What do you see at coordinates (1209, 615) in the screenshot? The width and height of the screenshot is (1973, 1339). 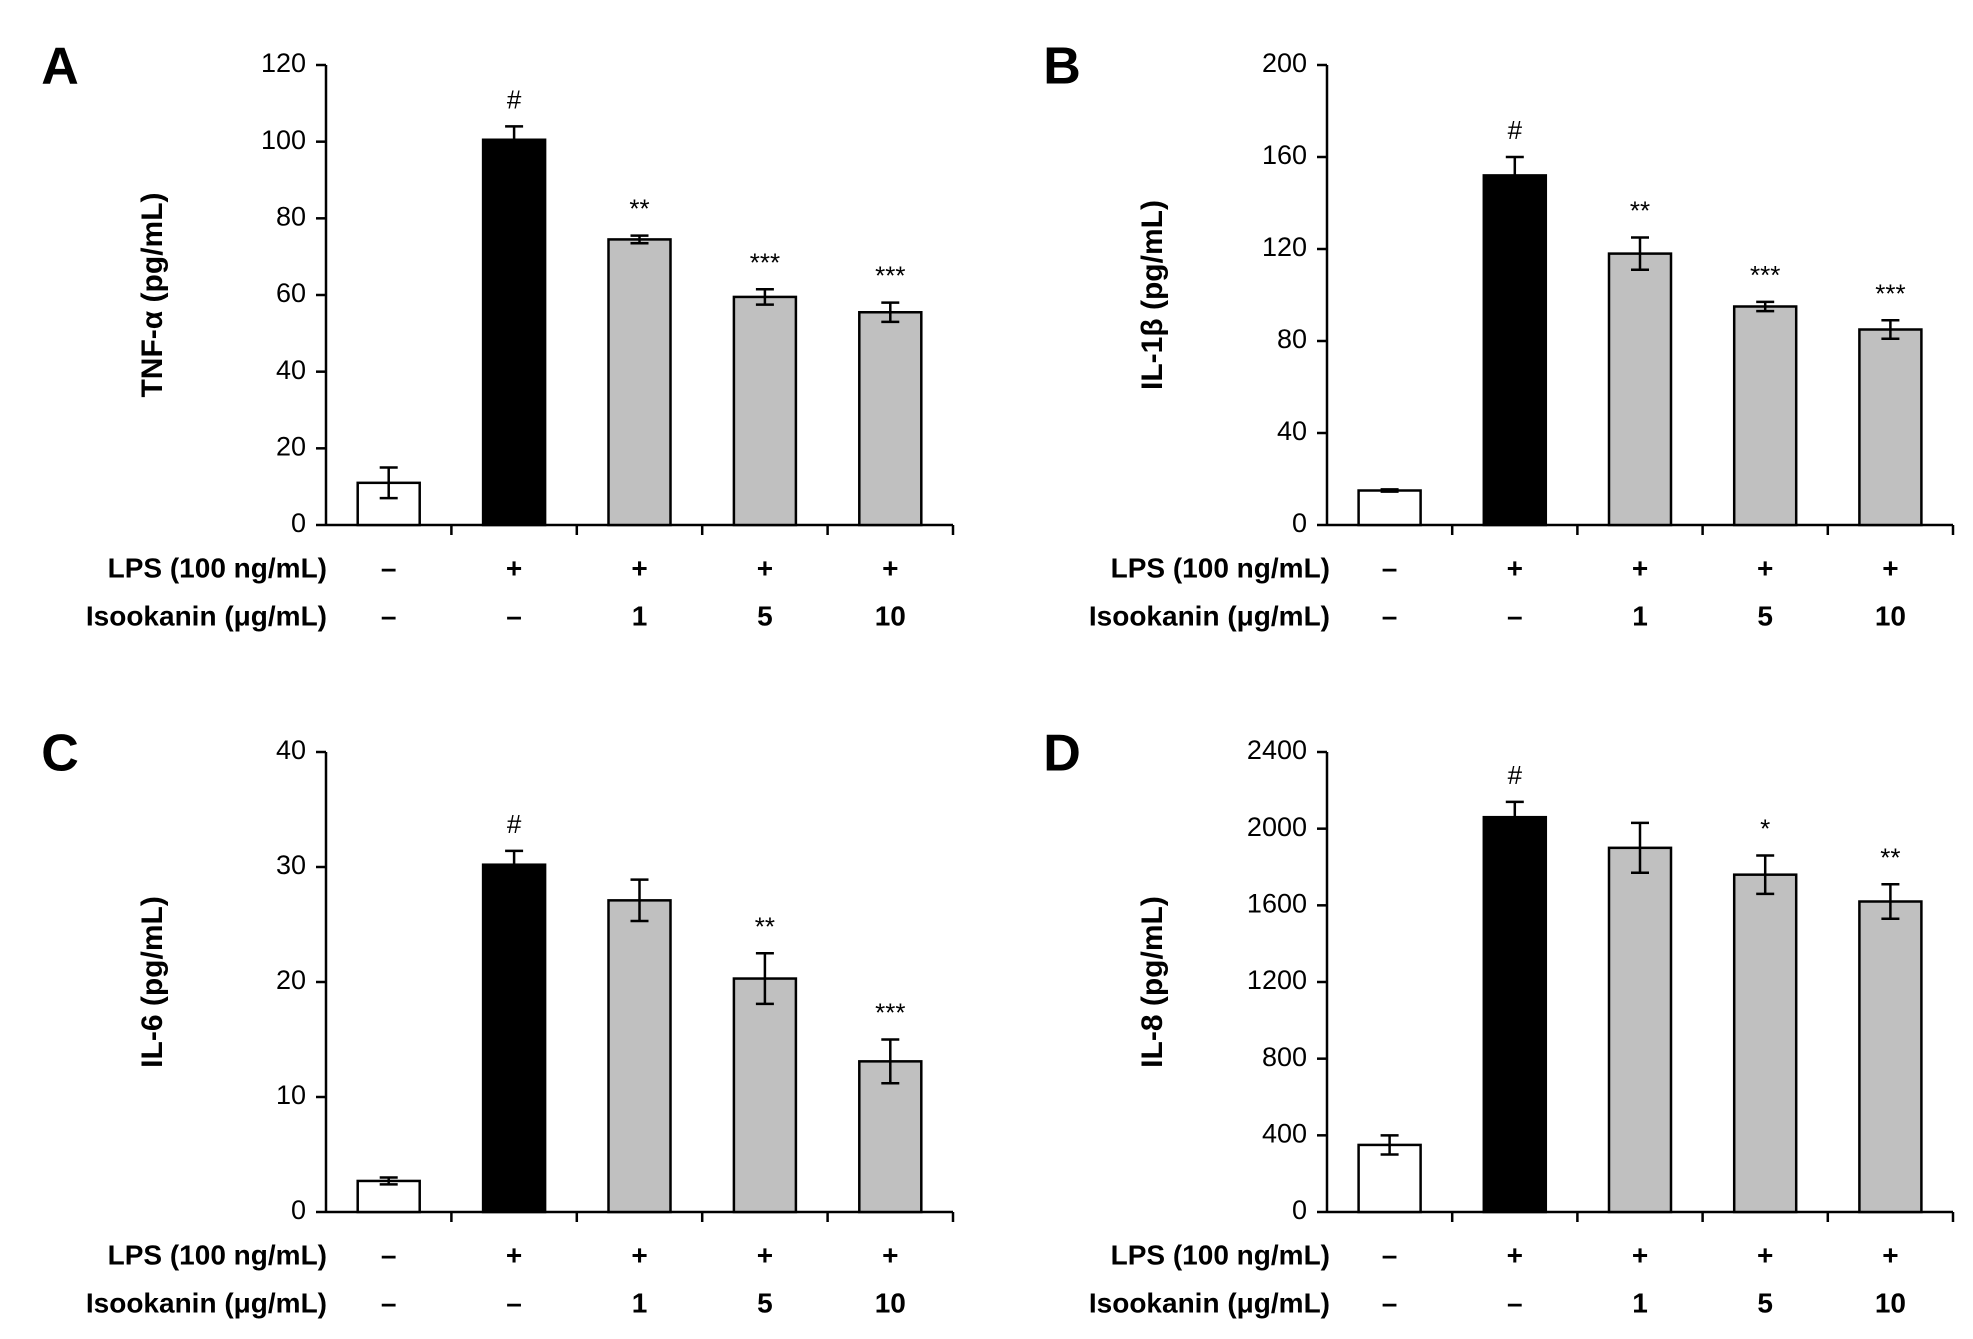 I see `isookanin-row-label-b: Isookanin (μg/mL)` at bounding box center [1209, 615].